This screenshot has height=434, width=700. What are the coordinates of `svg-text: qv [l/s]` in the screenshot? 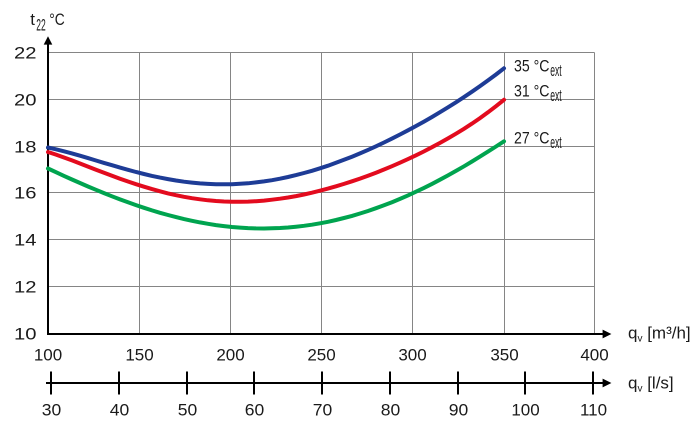 It's located at (651, 383).